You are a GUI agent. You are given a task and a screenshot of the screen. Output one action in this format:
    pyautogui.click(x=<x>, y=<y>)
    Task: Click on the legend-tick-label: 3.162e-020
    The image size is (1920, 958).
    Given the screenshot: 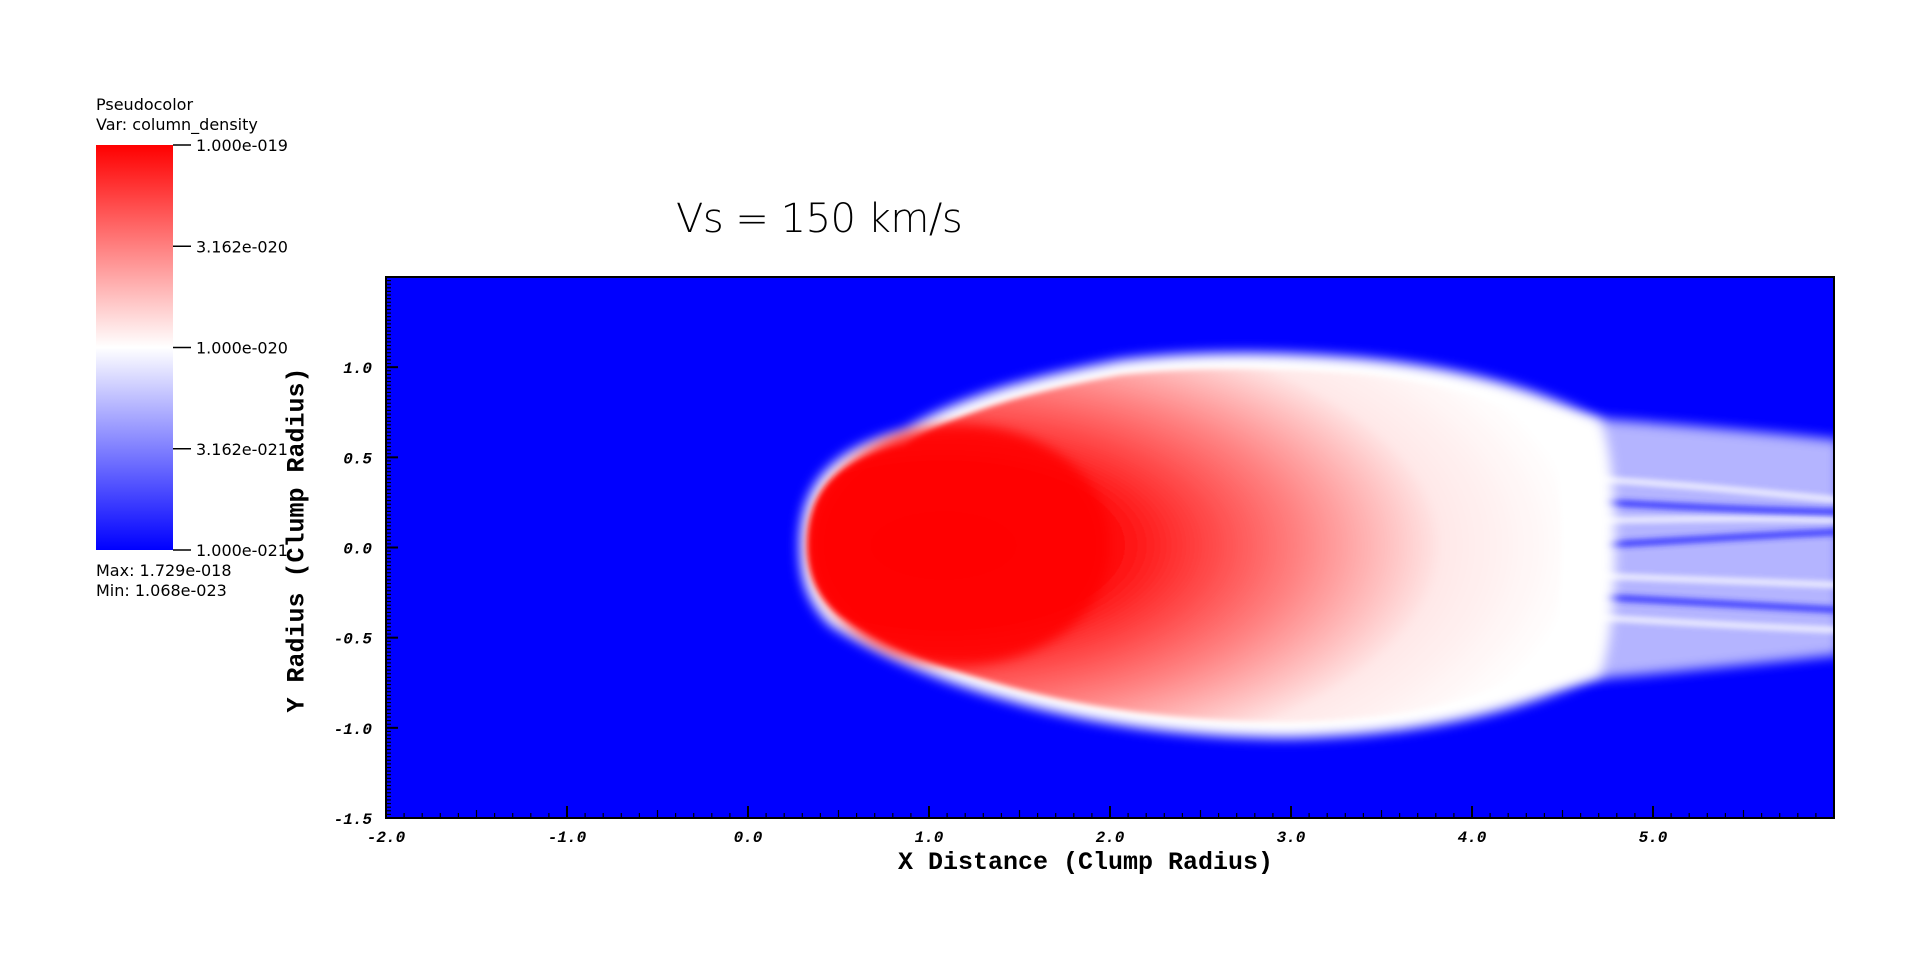 What is the action you would take?
    pyautogui.click(x=242, y=246)
    